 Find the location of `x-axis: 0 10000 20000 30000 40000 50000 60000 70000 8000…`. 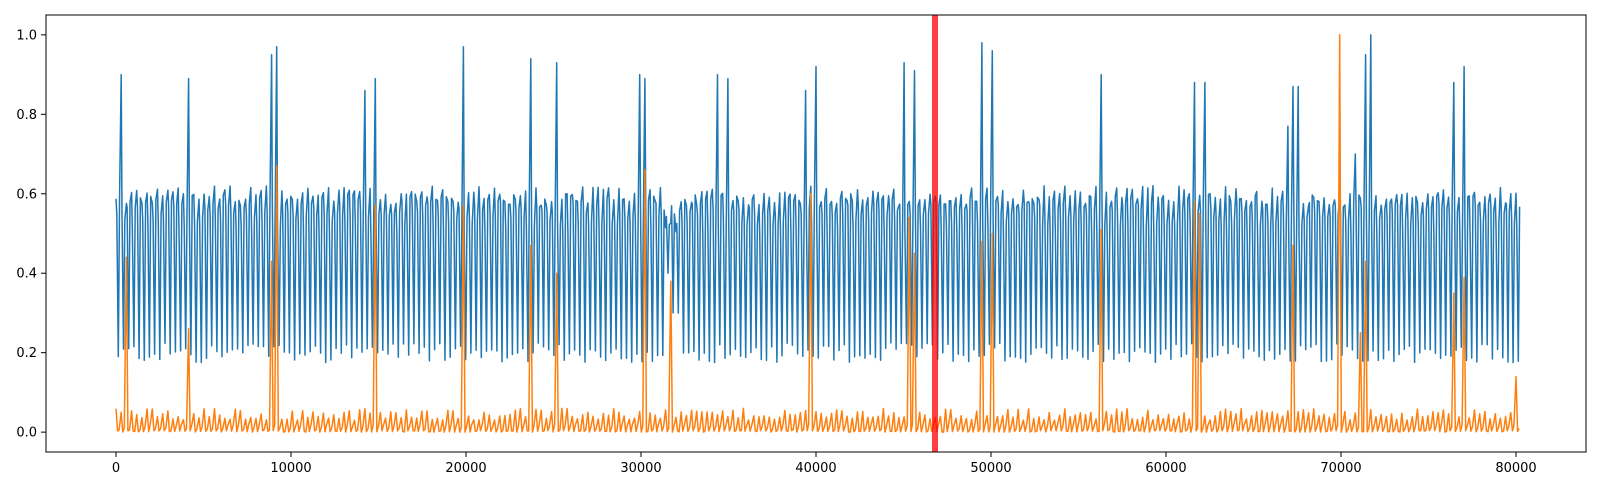

x-axis: 0 10000 20000 30000 40000 50000 60000 70000 8000… is located at coordinates (824, 464).